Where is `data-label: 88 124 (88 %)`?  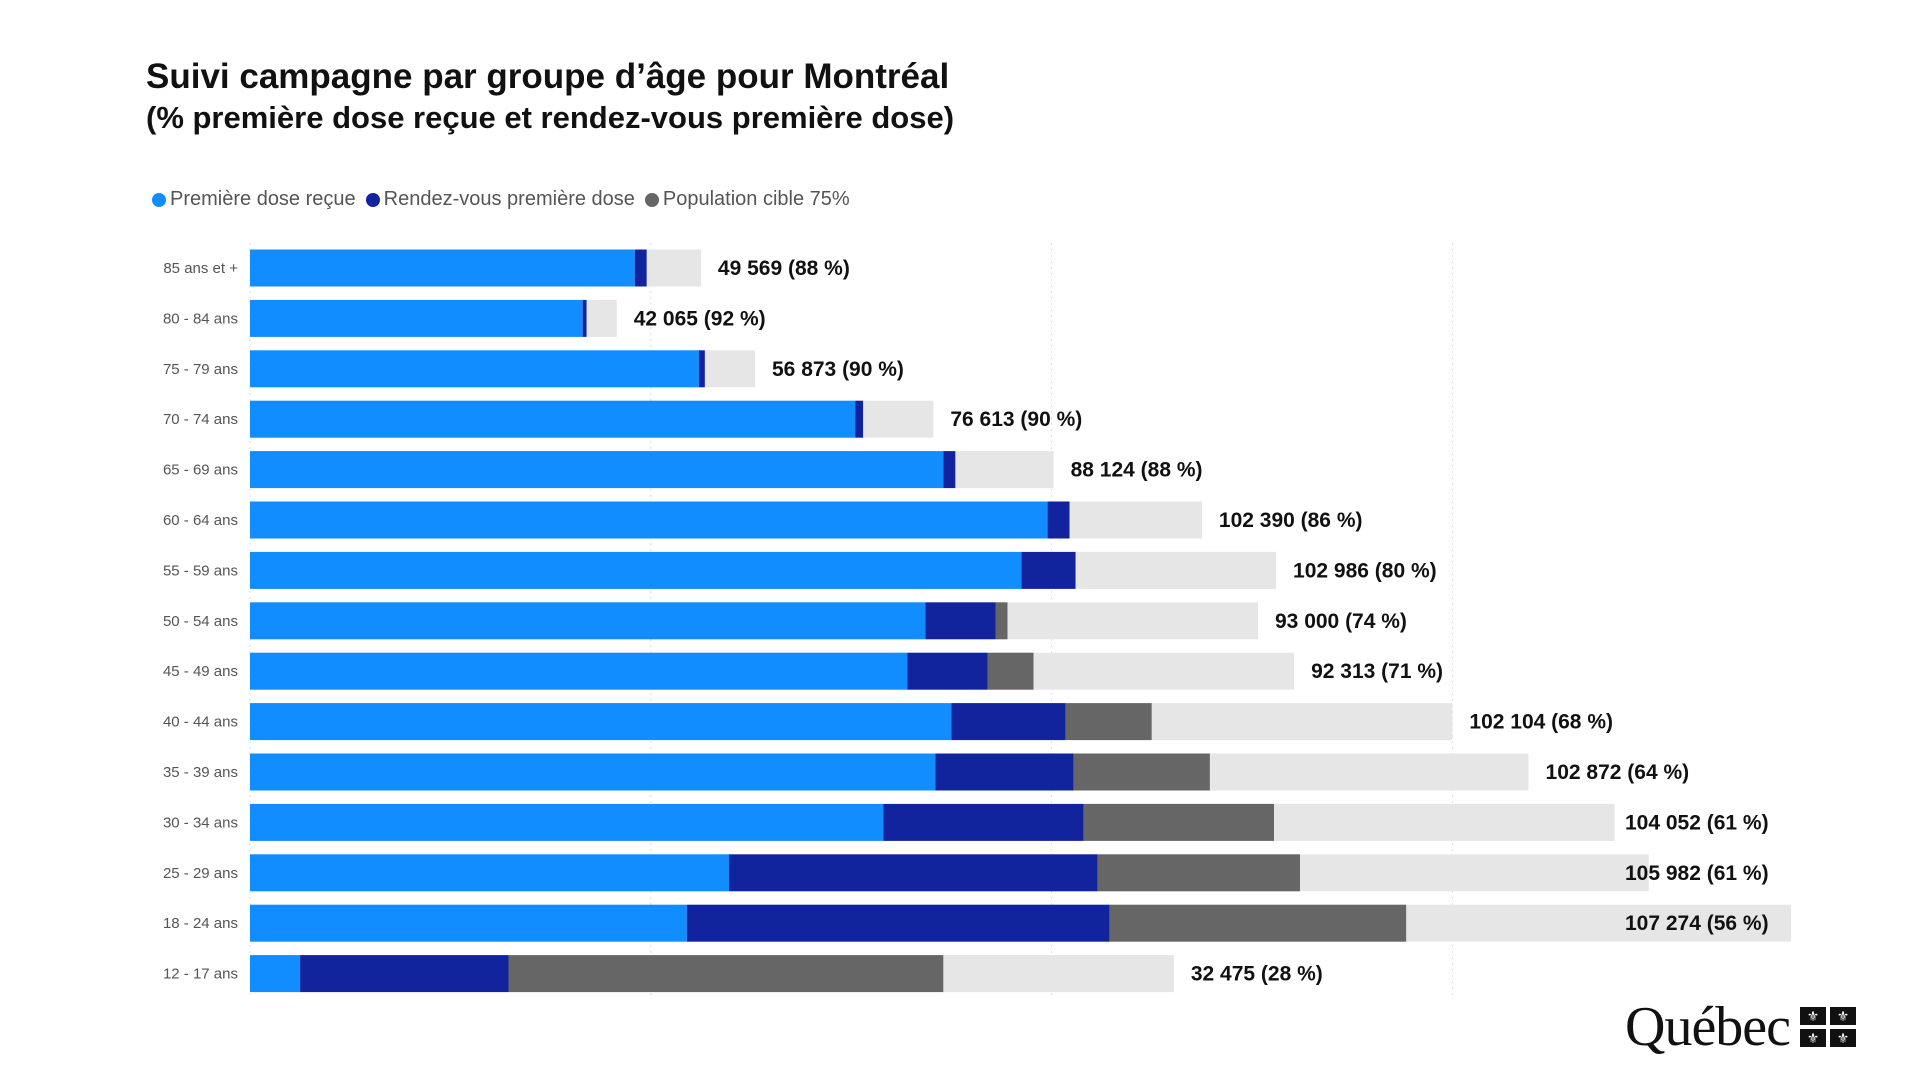
data-label: 88 124 (88 %) is located at coordinates (1137, 470).